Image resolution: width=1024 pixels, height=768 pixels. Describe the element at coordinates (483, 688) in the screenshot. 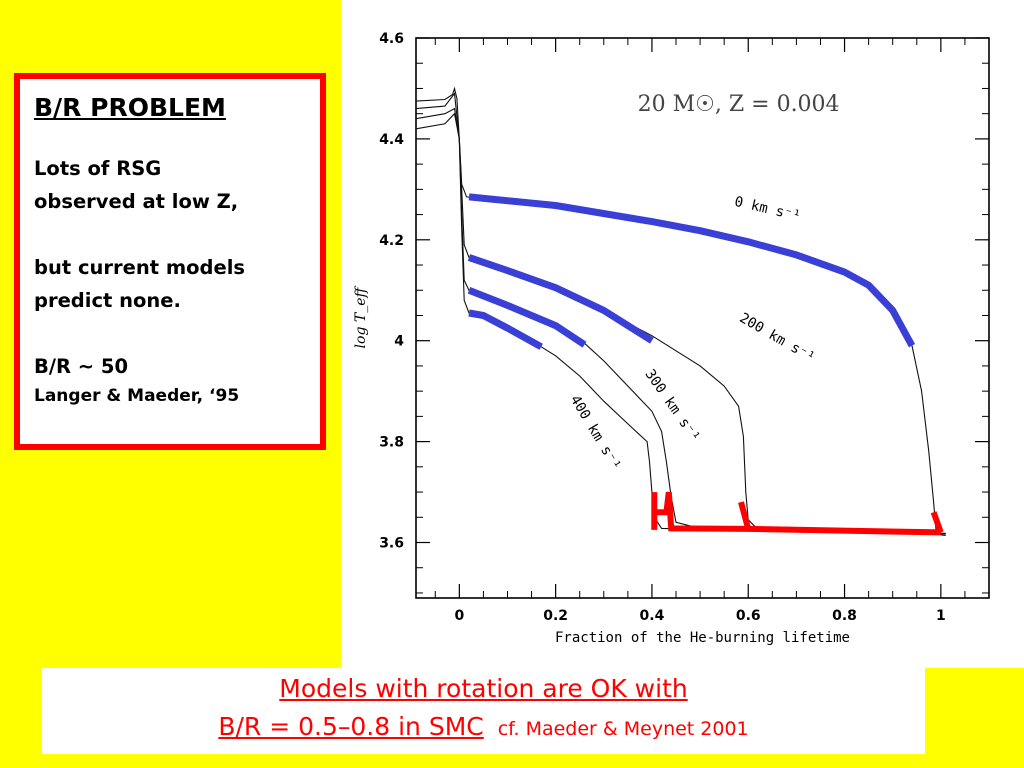

I see `caption-line-1: Models with rotation are OK with` at that location.